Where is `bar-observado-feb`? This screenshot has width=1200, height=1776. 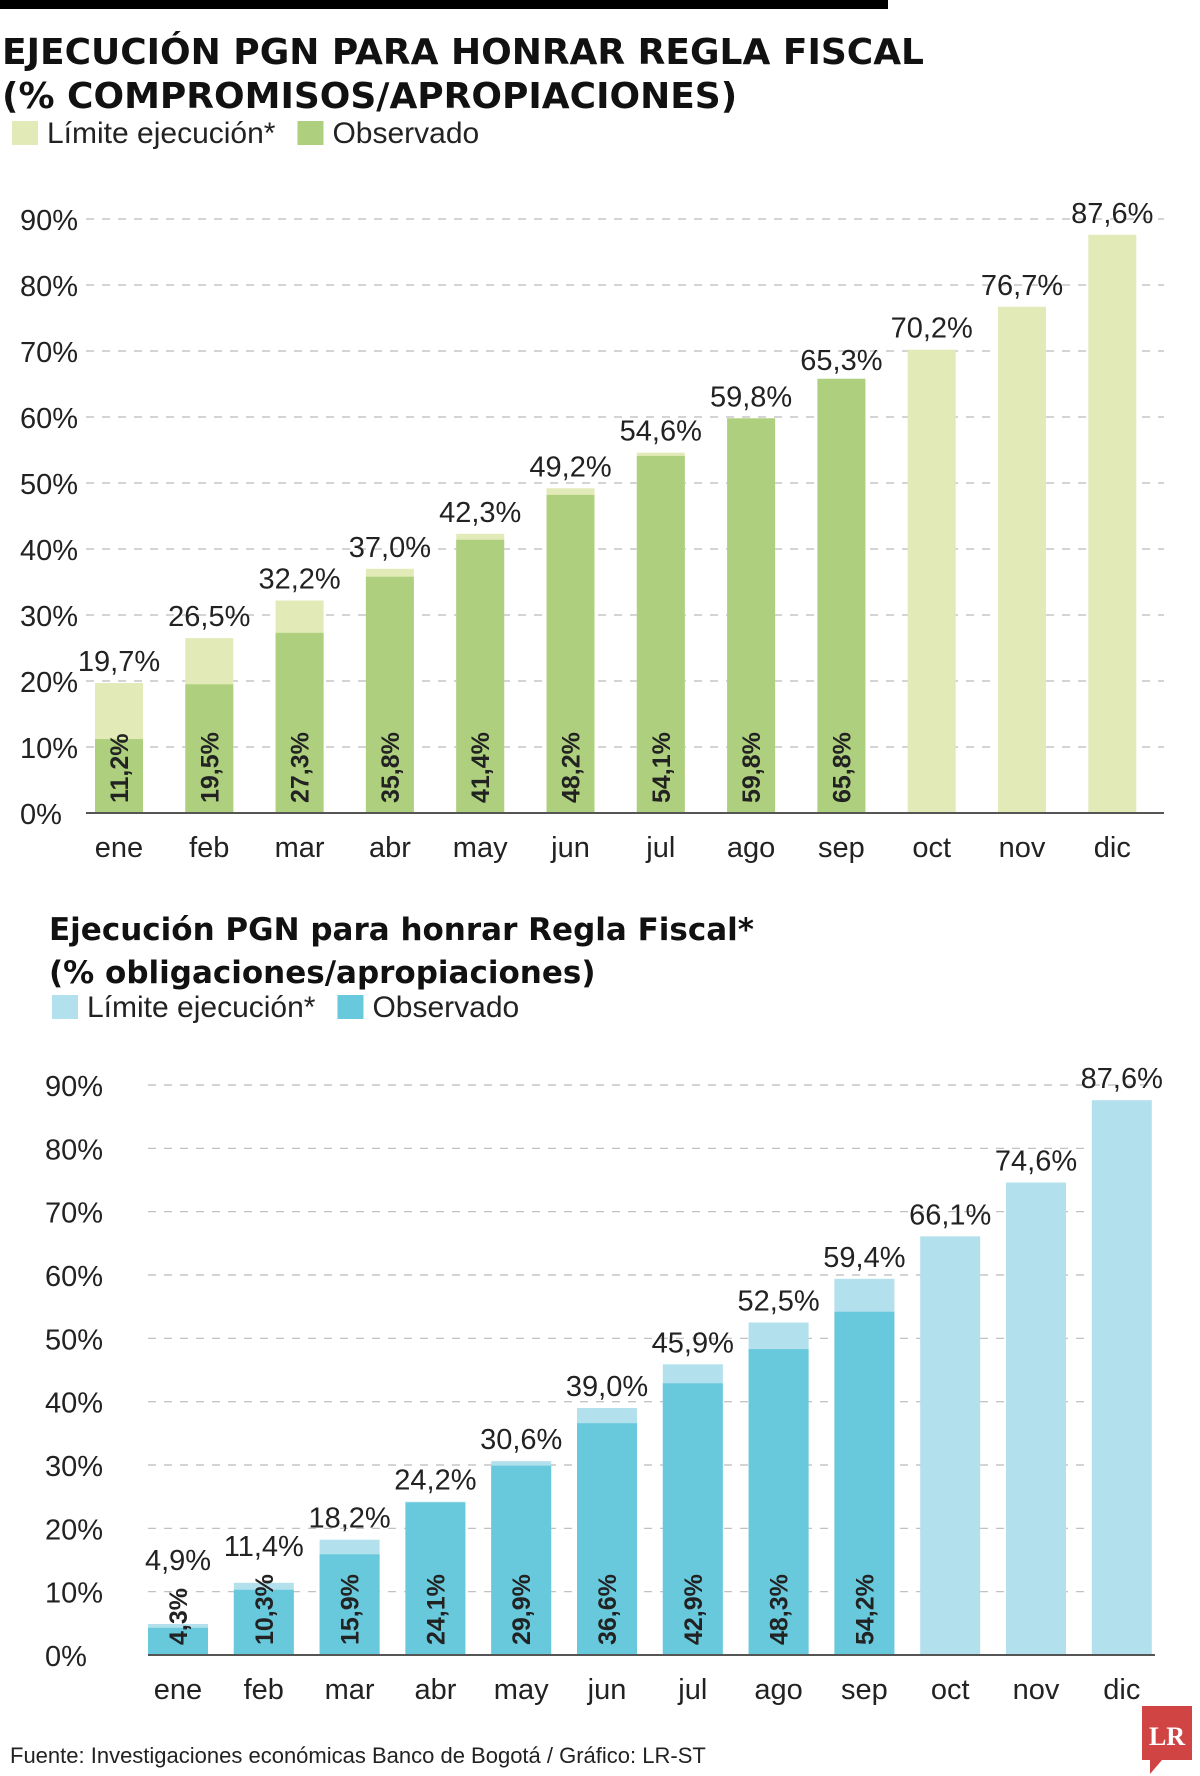 bar-observado-feb is located at coordinates (263, 1622).